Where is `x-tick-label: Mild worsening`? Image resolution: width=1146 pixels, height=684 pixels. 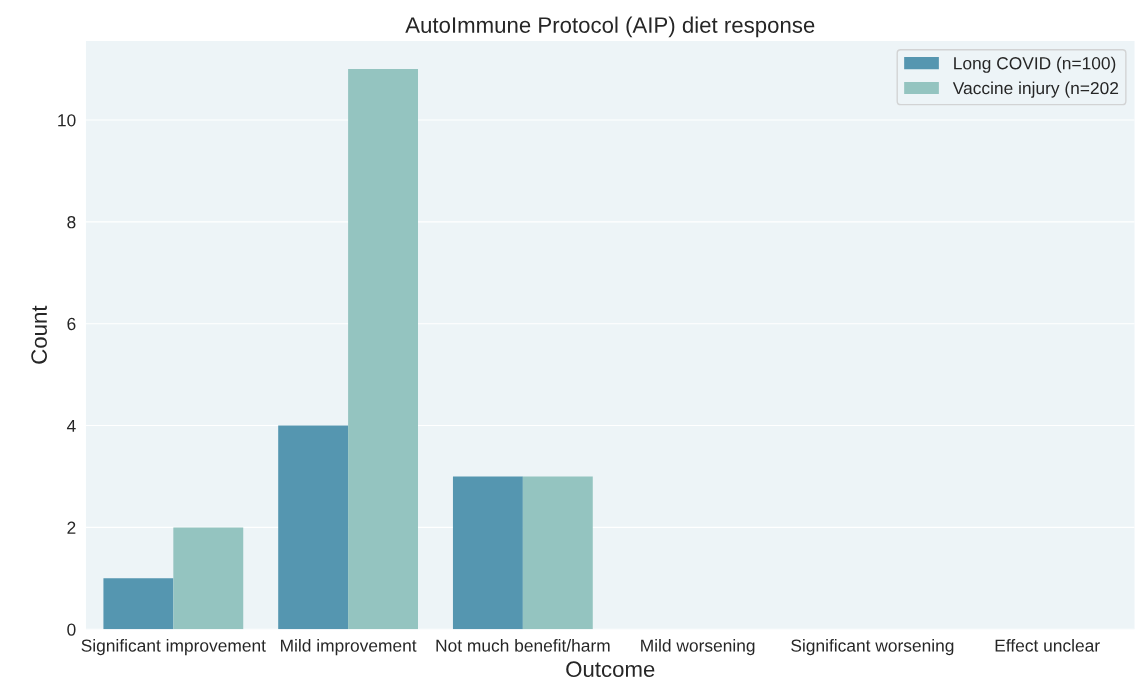
x-tick-label: Mild worsening is located at coordinates (698, 647).